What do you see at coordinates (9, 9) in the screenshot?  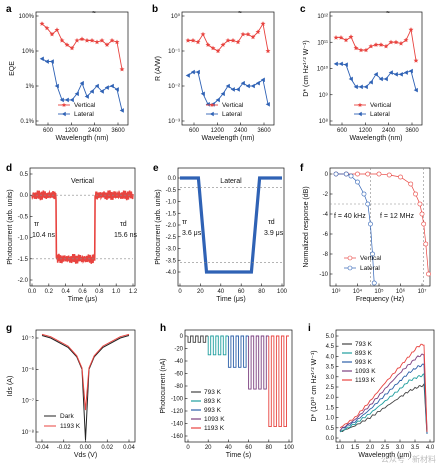 I see `panel-label-a: a` at bounding box center [9, 9].